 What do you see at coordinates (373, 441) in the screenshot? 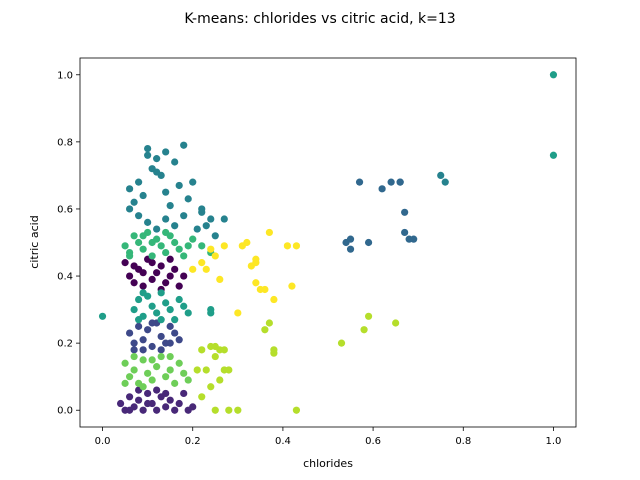
I see `x-tick-label: 0.6` at bounding box center [373, 441].